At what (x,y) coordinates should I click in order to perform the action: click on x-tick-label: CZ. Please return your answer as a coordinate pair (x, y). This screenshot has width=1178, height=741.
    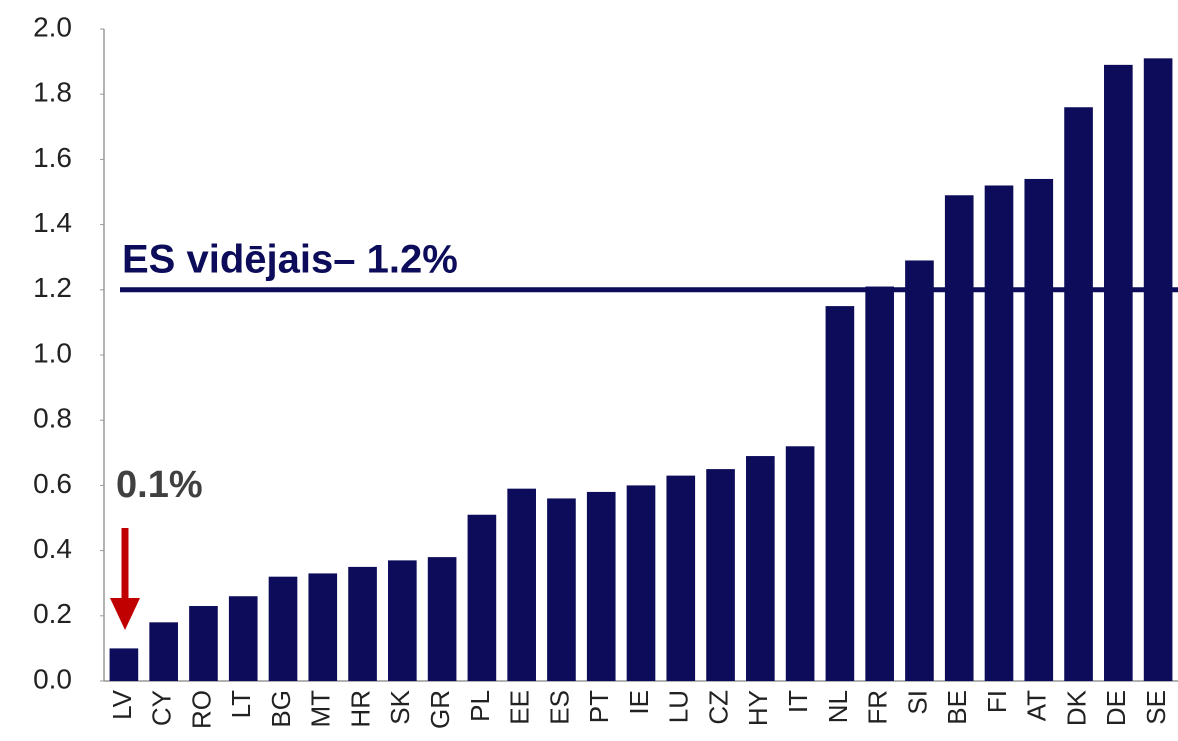
    Looking at the image, I should click on (718, 707).